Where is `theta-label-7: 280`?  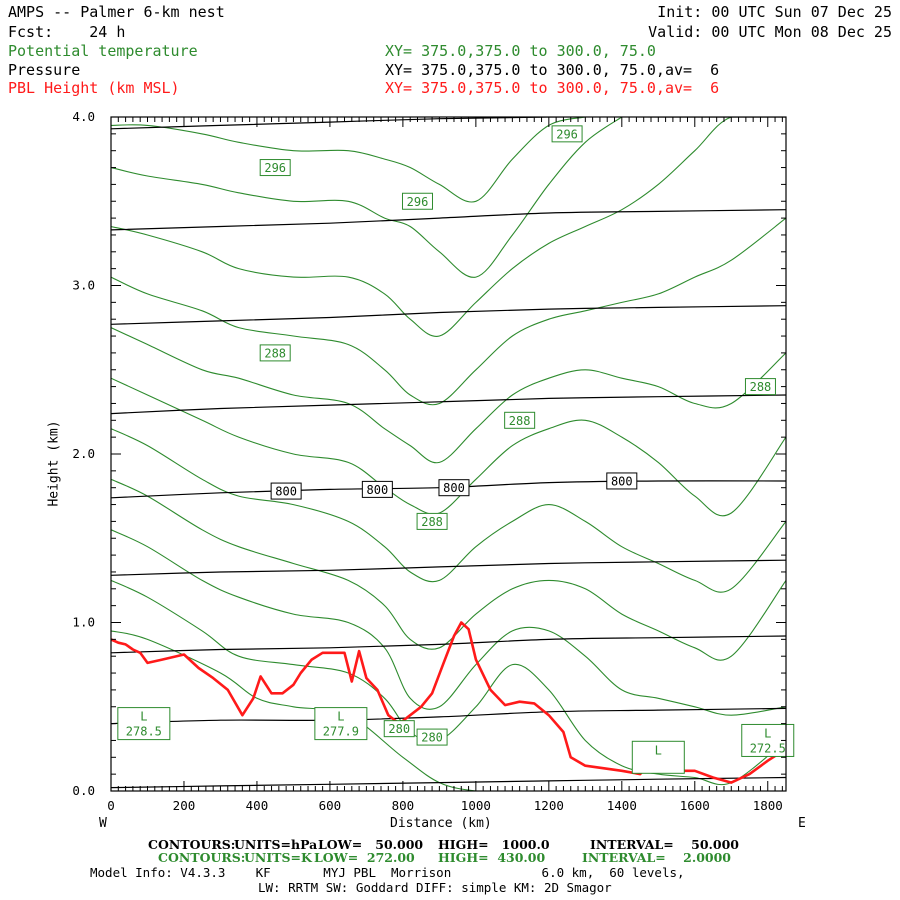
theta-label-7: 280 is located at coordinates (399, 729).